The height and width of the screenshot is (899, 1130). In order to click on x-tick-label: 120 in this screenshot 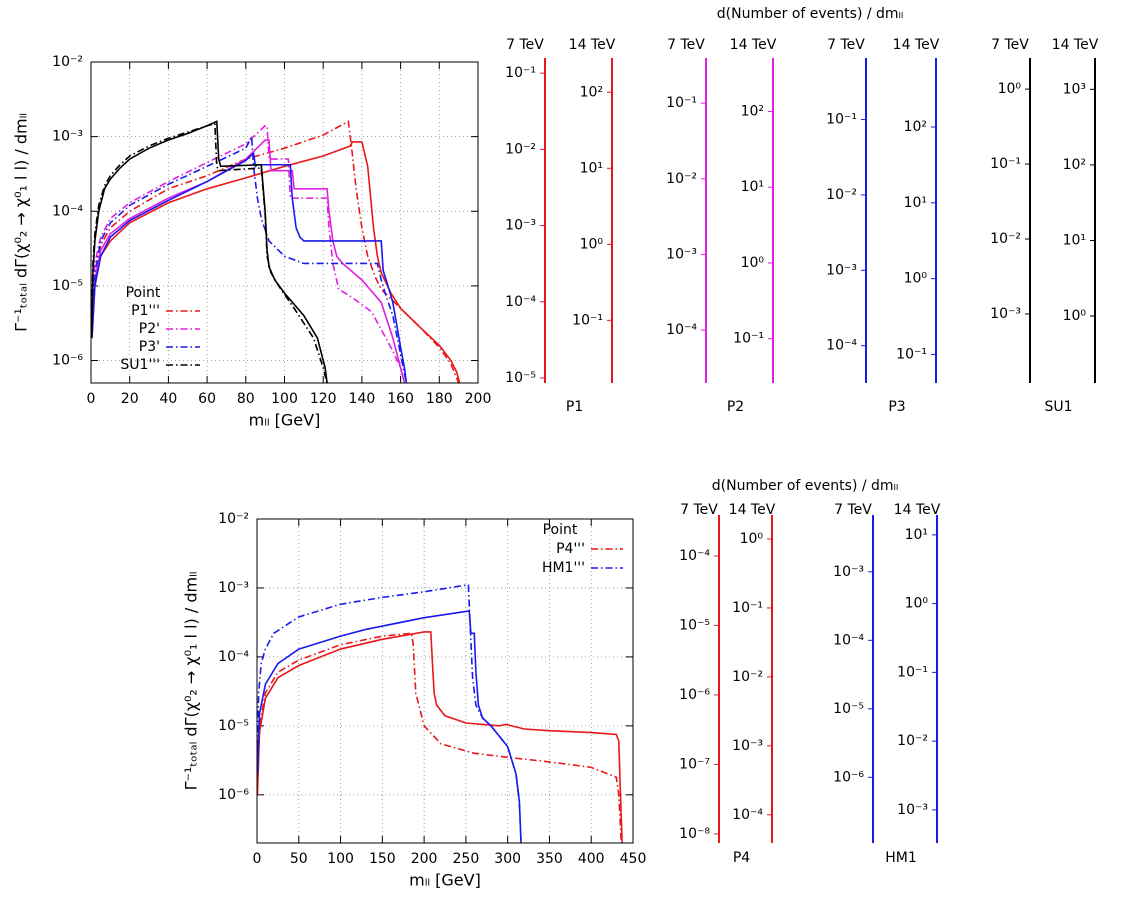, I will do `click(323, 399)`.